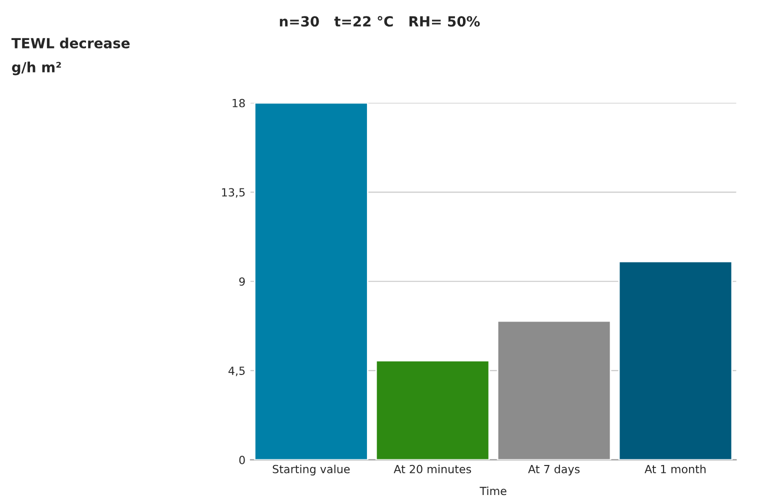  Describe the element at coordinates (311, 470) in the screenshot. I see `x-tick-label: Starting value` at that location.